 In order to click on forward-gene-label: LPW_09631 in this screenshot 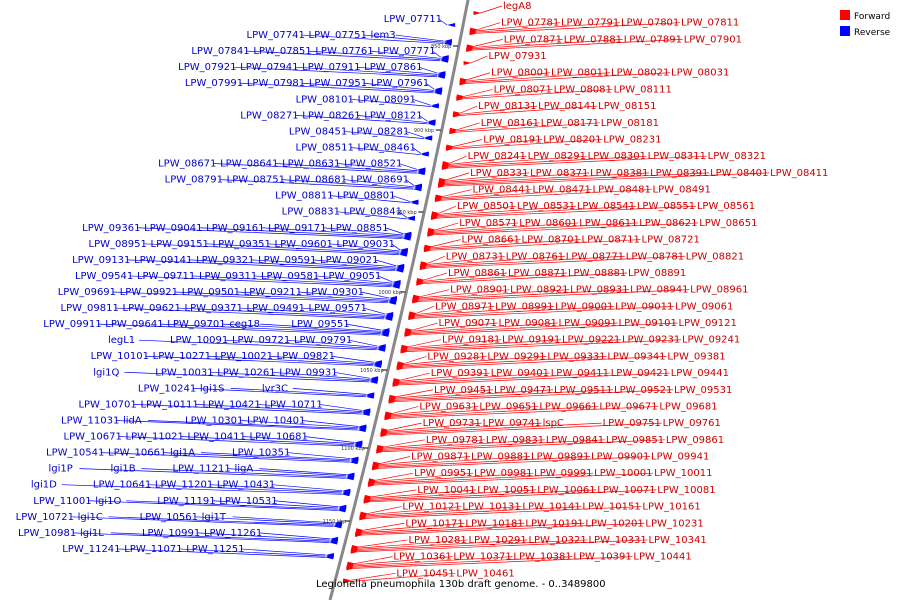, I will do `click(448, 406)`.